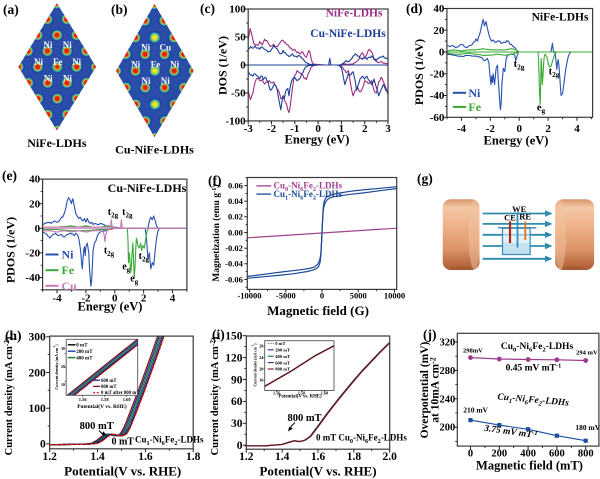 This screenshot has width=600, height=479. Describe the element at coordinates (414, 8) in the screenshot. I see `svg-text: (d)` at that location.